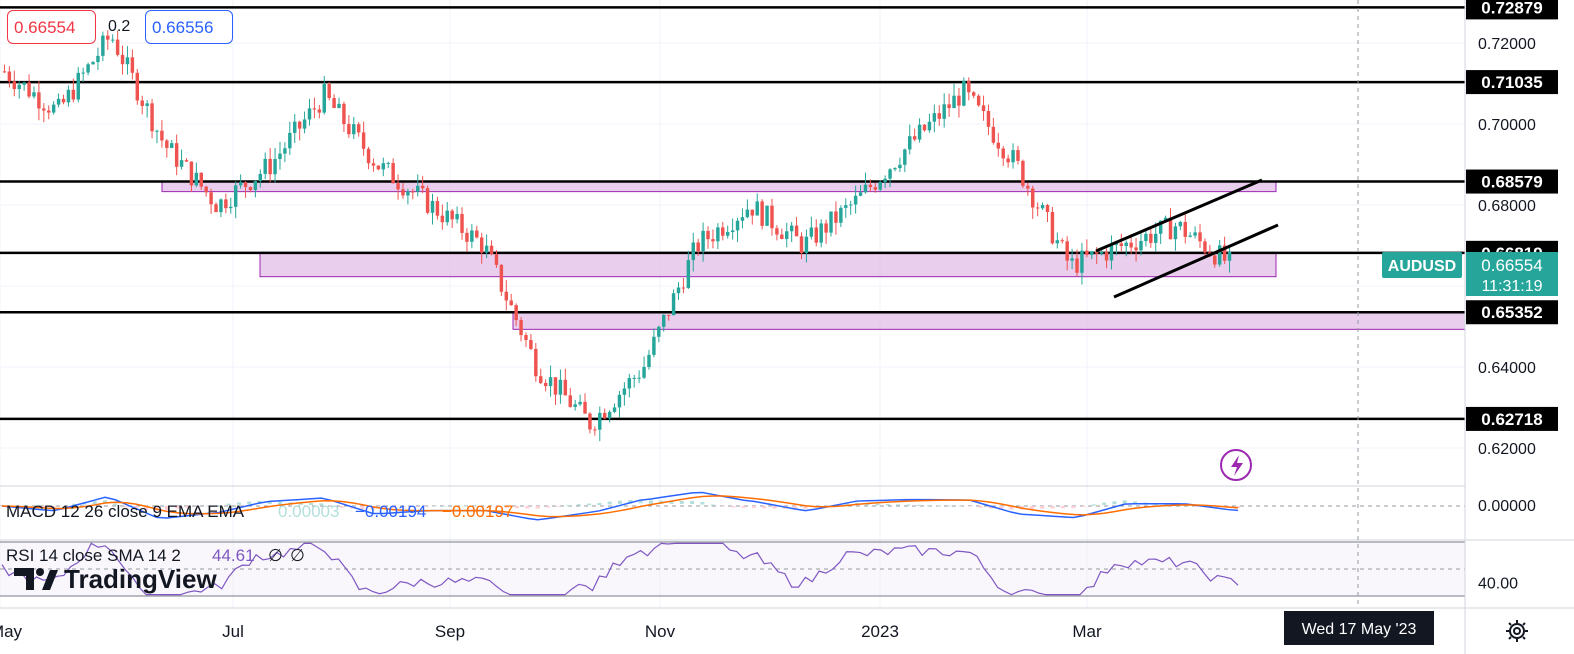 This screenshot has width=1574, height=654. Describe the element at coordinates (51, 27) in the screenshot. I see `bid-price-button: 0.66554` at that location.